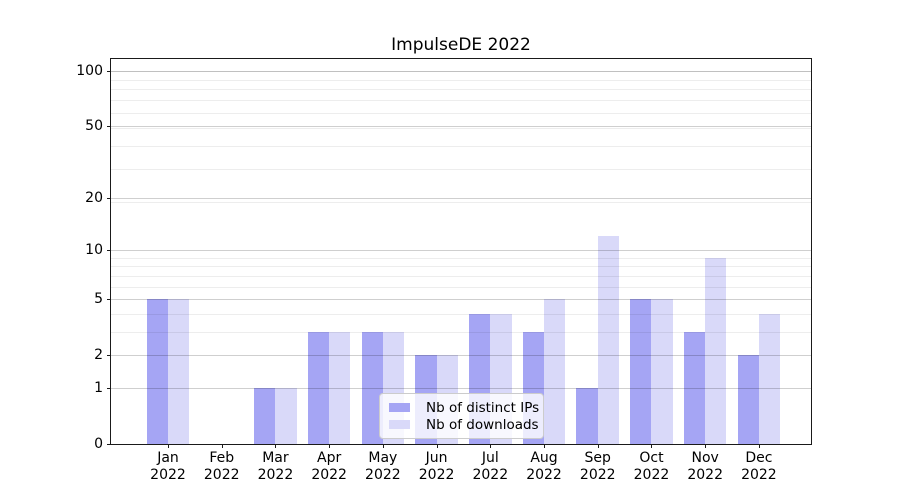 This screenshot has width=900, height=500. What do you see at coordinates (221, 466) in the screenshot?
I see `x-tick-label: Feb 2022` at bounding box center [221, 466].